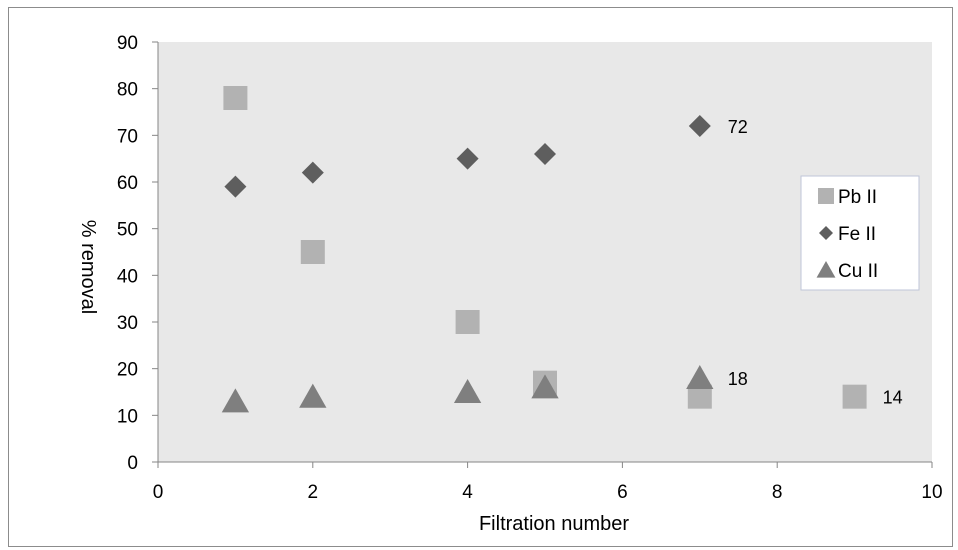  Describe the element at coordinates (893, 398) in the screenshot. I see `data-label: 14` at that location.